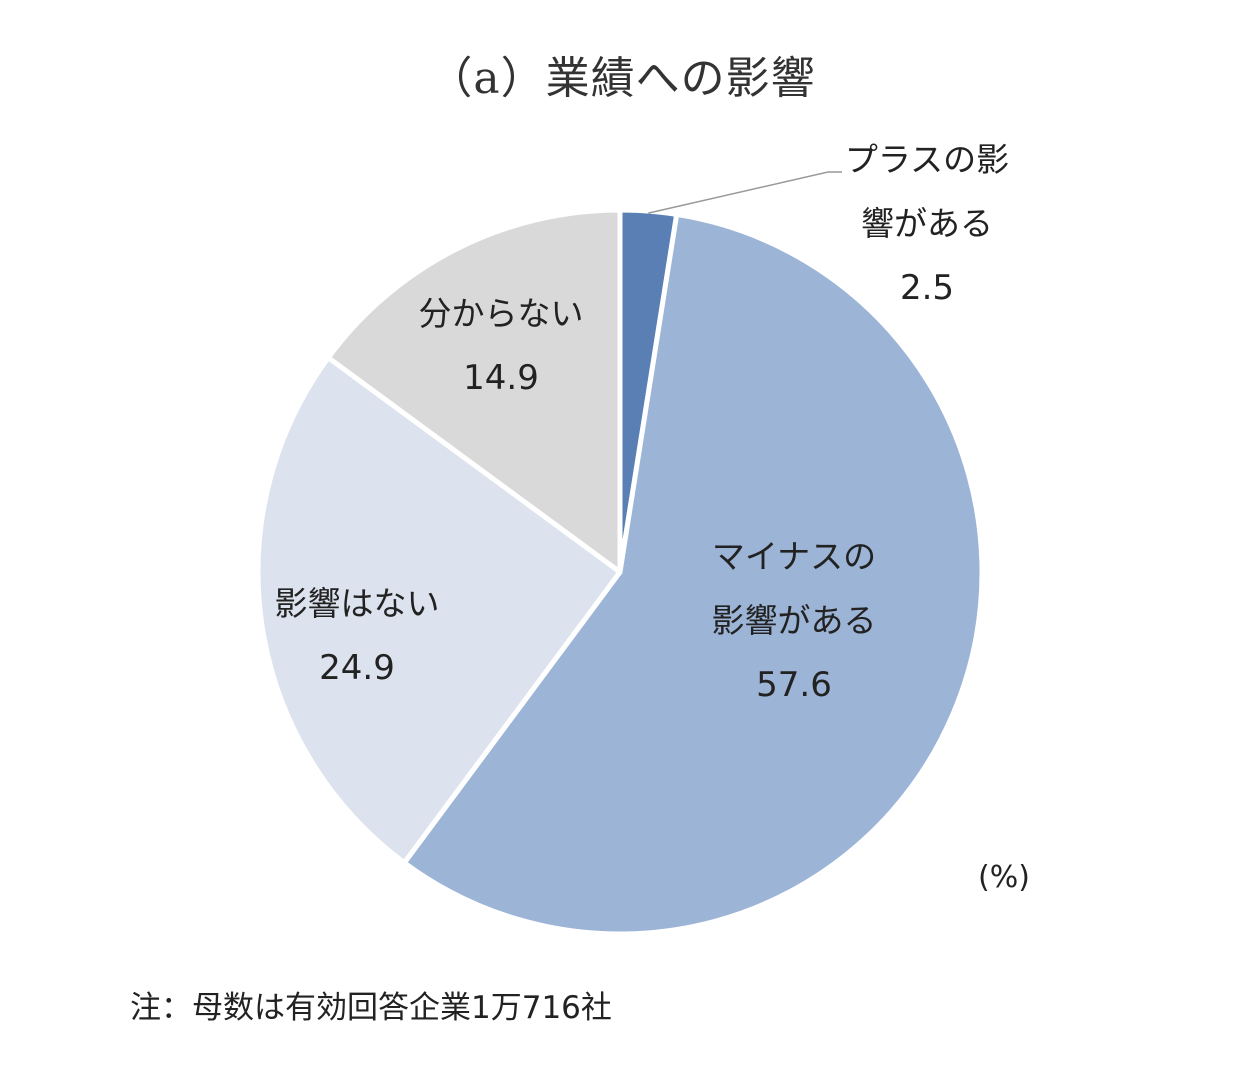 The width and height of the screenshot is (1244, 1066). What do you see at coordinates (501, 378) in the screenshot?
I see `slice-value-unknown: 14.9` at bounding box center [501, 378].